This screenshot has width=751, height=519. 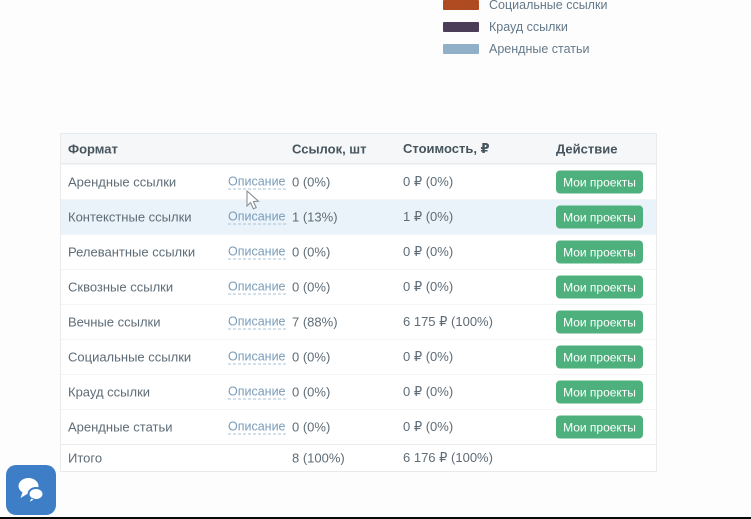 What do you see at coordinates (329, 148) in the screenshot?
I see `col-header-links: Ссылок, шт` at bounding box center [329, 148].